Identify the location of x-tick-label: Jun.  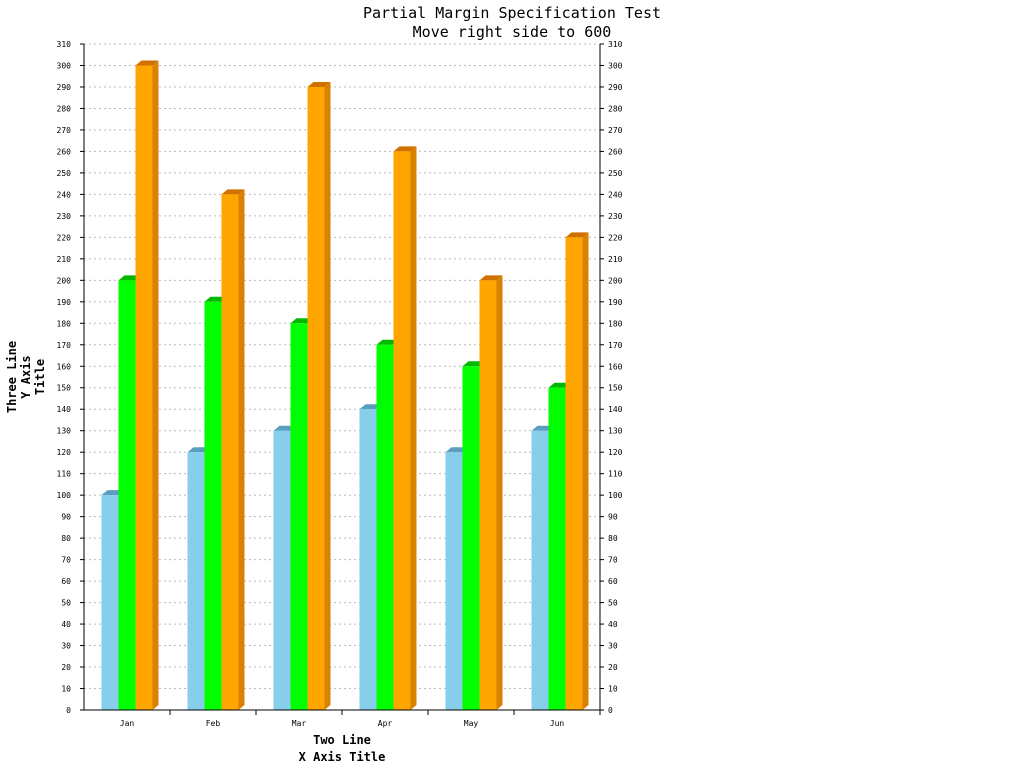
(557, 723).